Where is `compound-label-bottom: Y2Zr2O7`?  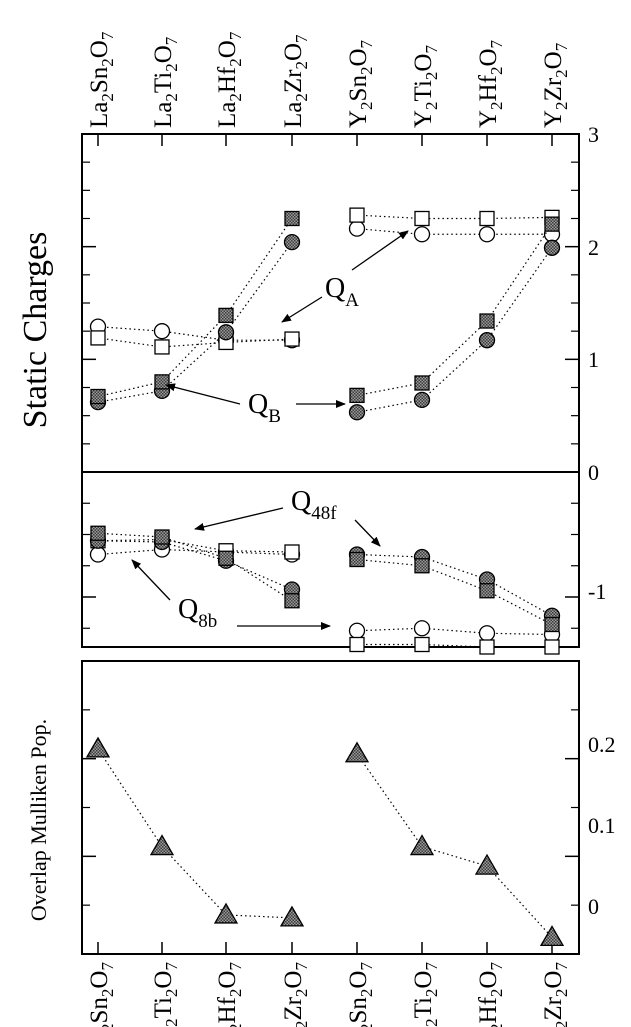 compound-label-bottom: Y2Zr2O7 is located at coordinates (555, 994).